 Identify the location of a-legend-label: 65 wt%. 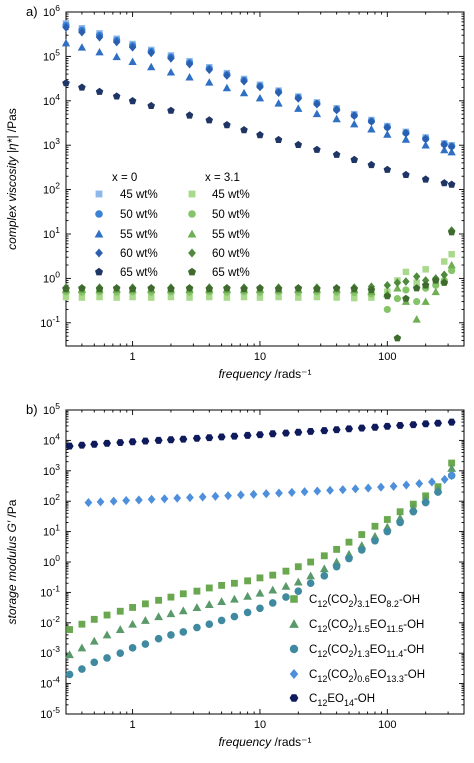
(139, 273).